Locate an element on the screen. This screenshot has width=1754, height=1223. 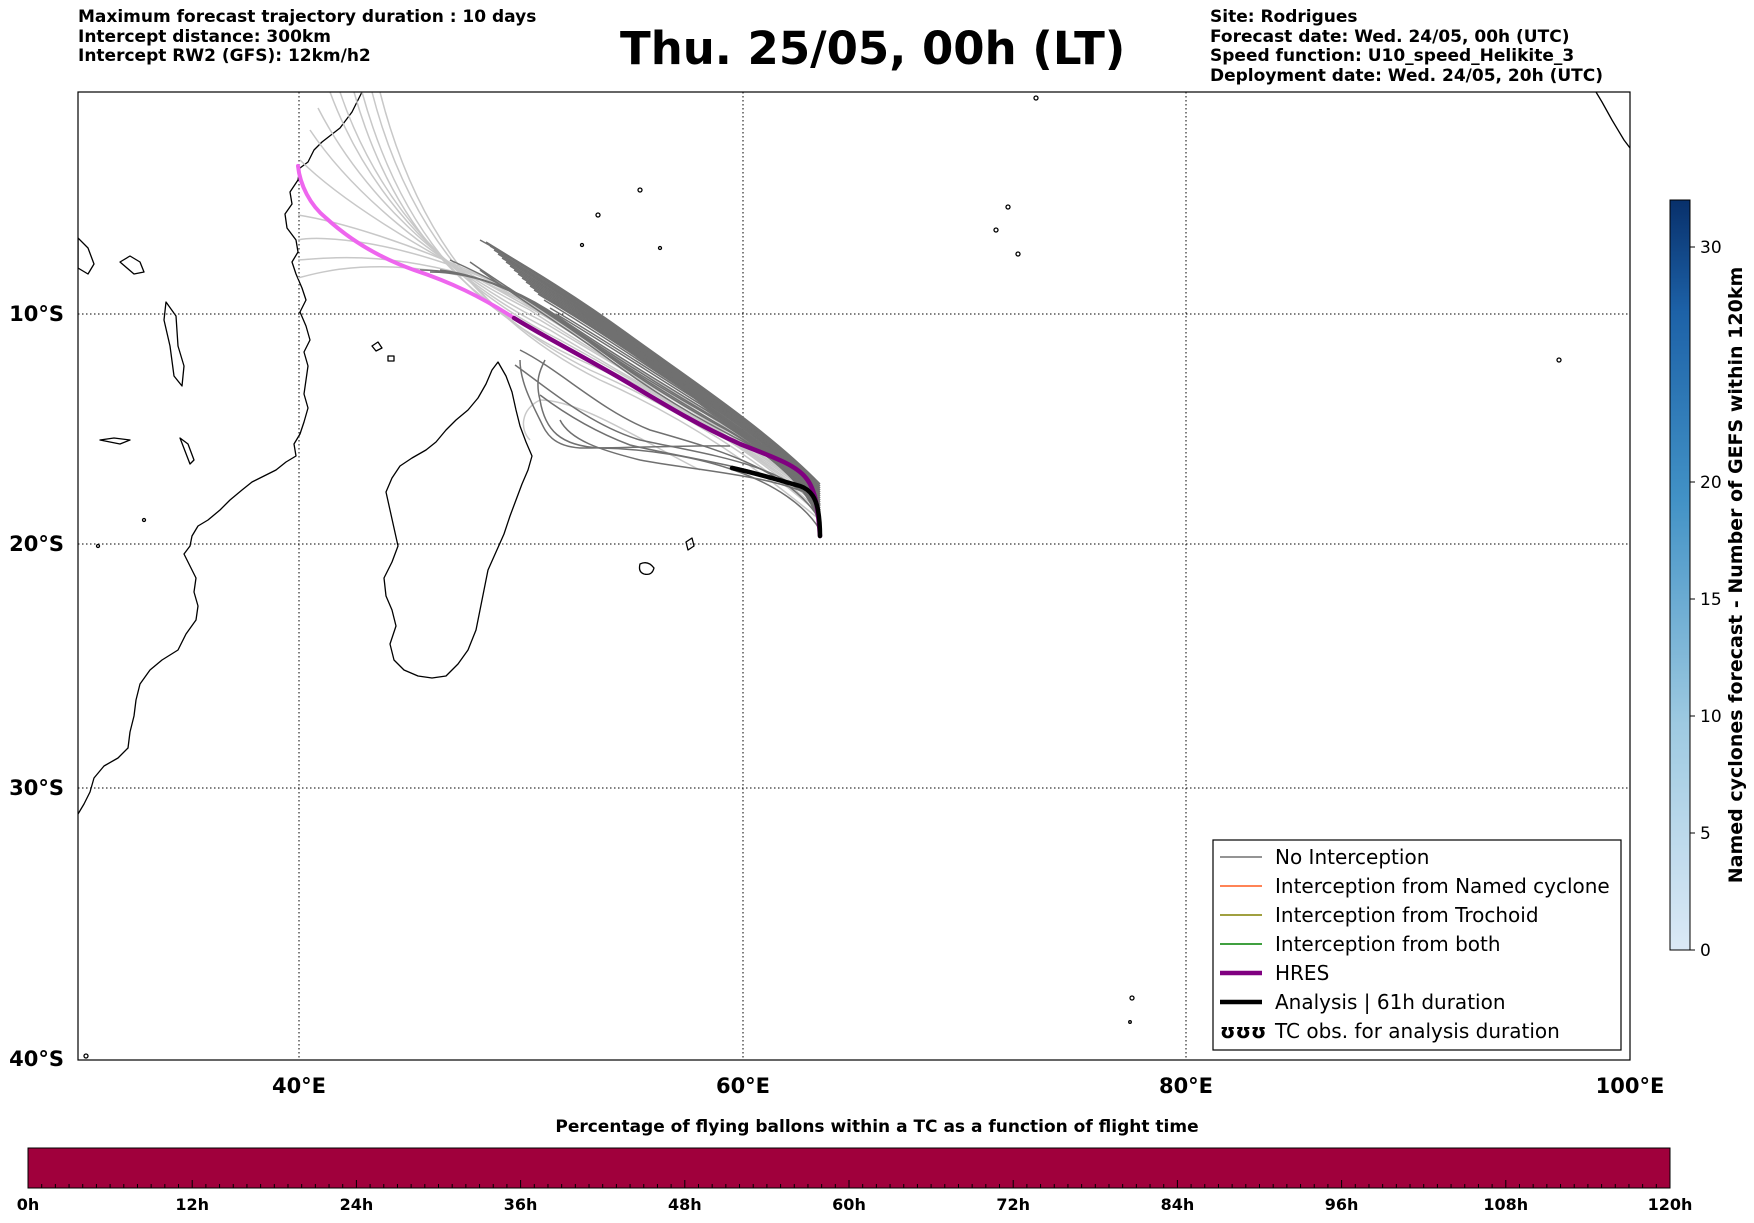
africa-coastline is located at coordinates (220, 453).